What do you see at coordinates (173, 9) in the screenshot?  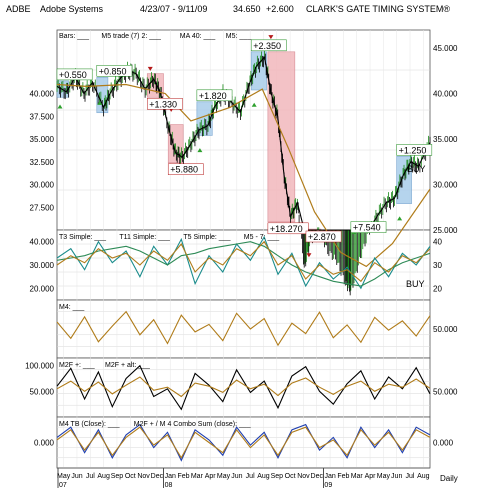 I see `header-range: 4/23/07 - 9/11/09` at bounding box center [173, 9].